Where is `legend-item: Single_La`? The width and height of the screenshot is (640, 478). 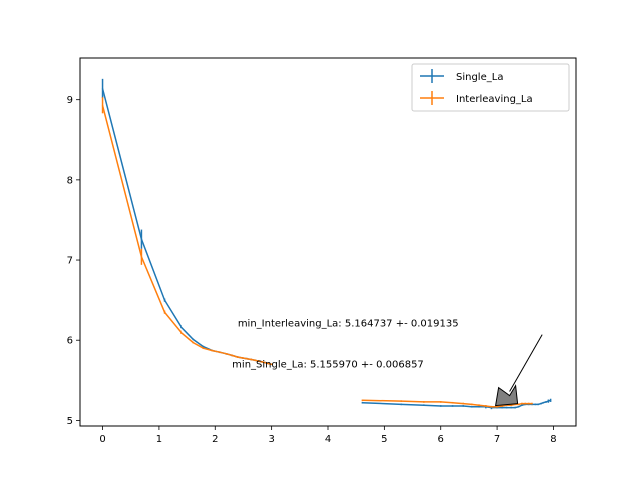
legend-item: Single_La is located at coordinates (461, 76).